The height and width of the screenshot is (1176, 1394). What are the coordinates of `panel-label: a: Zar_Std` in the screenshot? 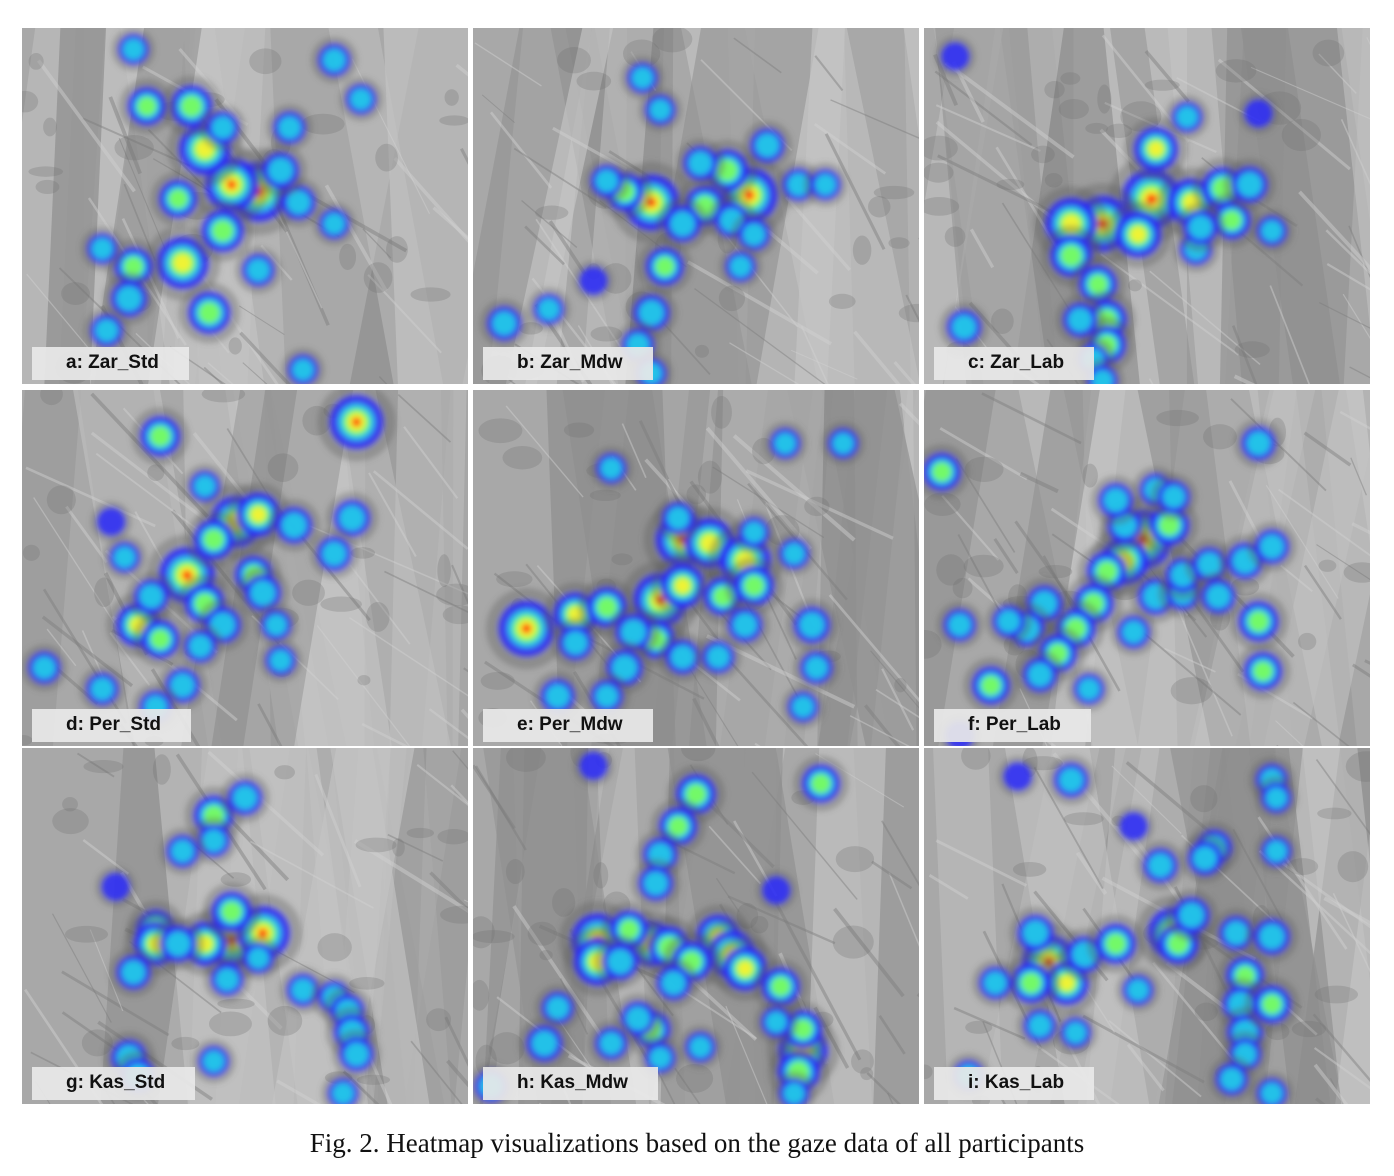 It's located at (110, 363).